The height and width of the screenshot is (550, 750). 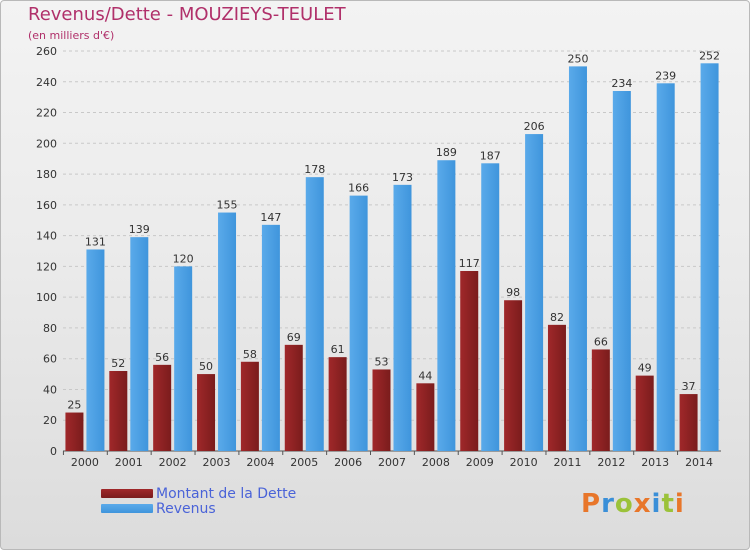 I want to click on y-tick-label: 240, so click(x=46, y=82).